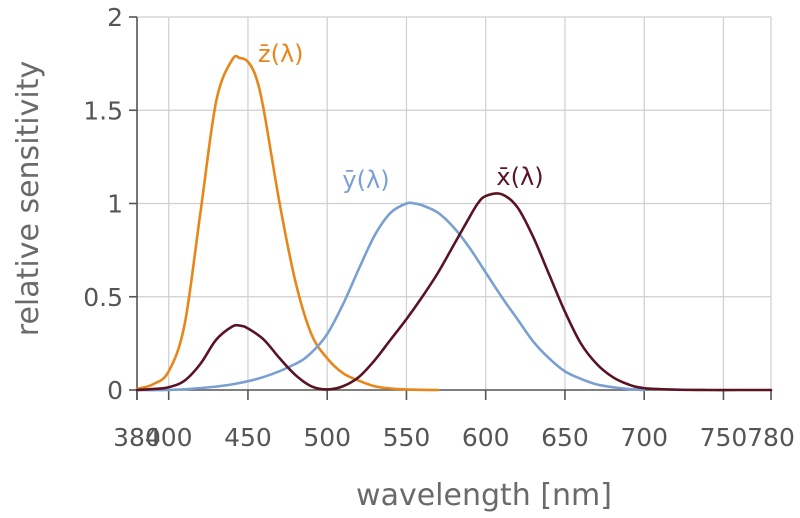 The height and width of the screenshot is (518, 800). Describe the element at coordinates (519, 177) in the screenshot. I see `x-bar-label: x̄(λ)` at that location.